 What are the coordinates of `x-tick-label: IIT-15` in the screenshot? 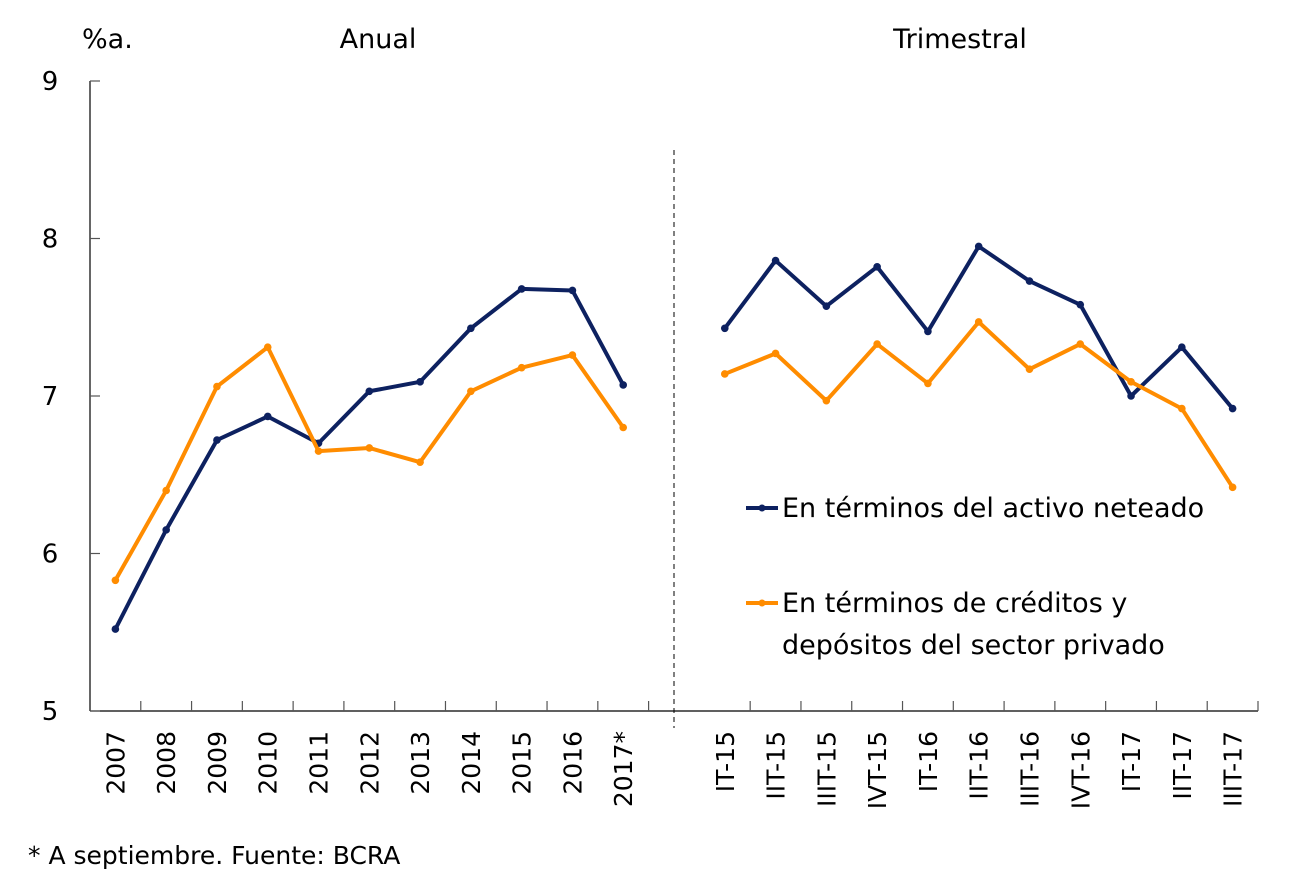 It's located at (776, 765).